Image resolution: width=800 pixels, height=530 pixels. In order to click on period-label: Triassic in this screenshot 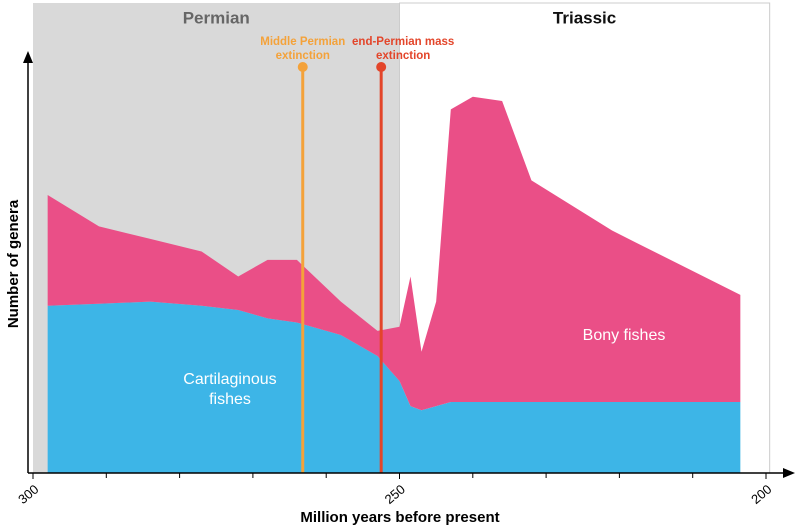, I will do `click(584, 17)`.